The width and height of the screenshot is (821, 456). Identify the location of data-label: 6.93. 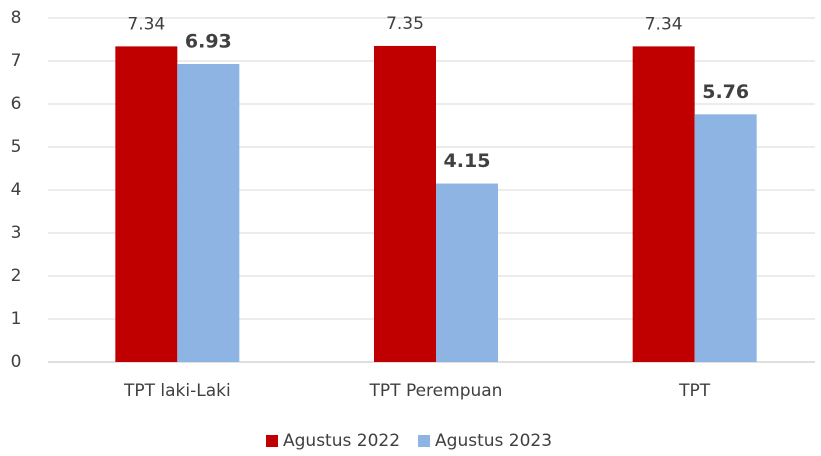
(208, 42).